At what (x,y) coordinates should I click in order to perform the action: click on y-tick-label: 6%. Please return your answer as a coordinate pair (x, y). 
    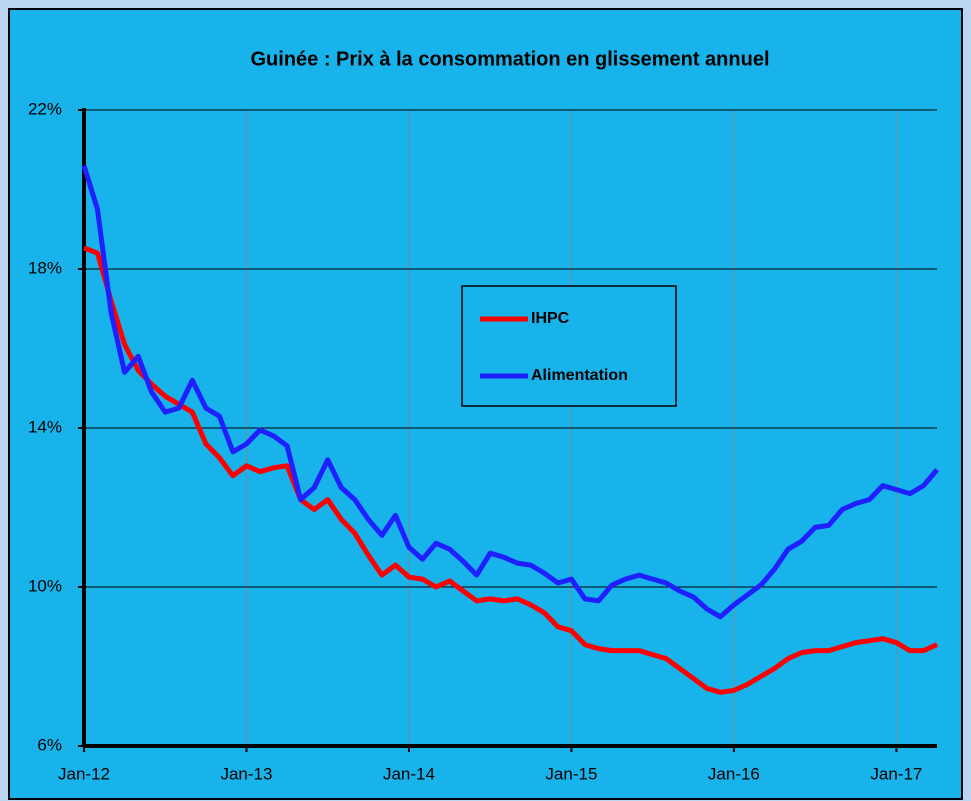
    Looking at the image, I should click on (49, 744).